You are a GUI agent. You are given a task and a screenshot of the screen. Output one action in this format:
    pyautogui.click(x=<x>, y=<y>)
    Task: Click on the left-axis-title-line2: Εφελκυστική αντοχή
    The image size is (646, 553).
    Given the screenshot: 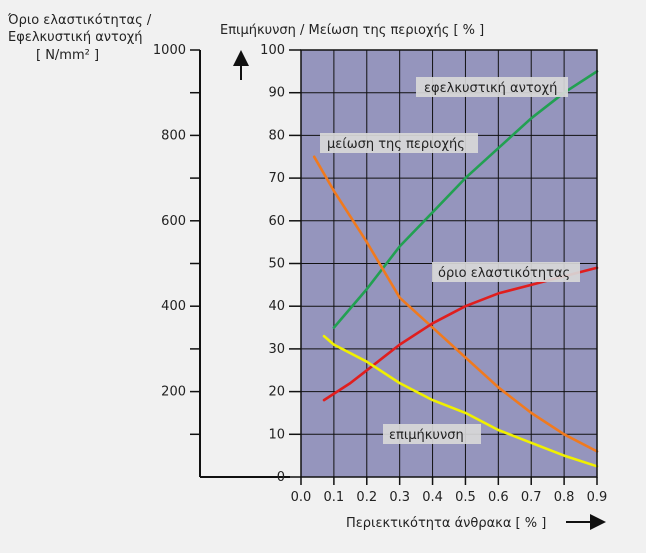 What is the action you would take?
    pyautogui.click(x=75, y=37)
    